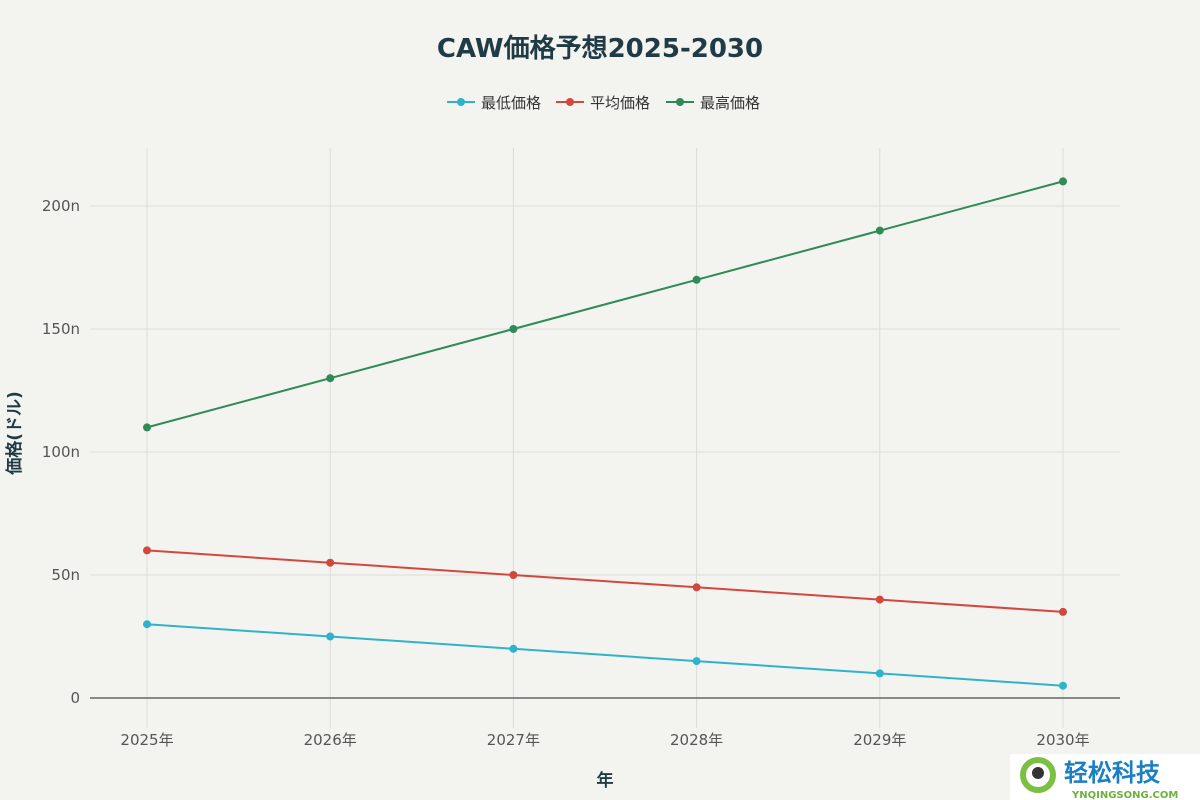 This screenshot has width=1200, height=800. Describe the element at coordinates (1112, 773) in the screenshot. I see `watermark-brand: 轻松科技` at that location.